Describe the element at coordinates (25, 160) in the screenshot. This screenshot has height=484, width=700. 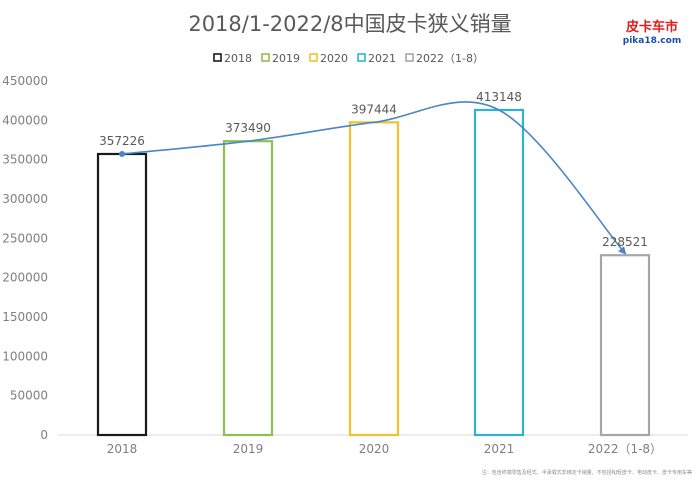
I see `y-tick-label: 350000` at that location.